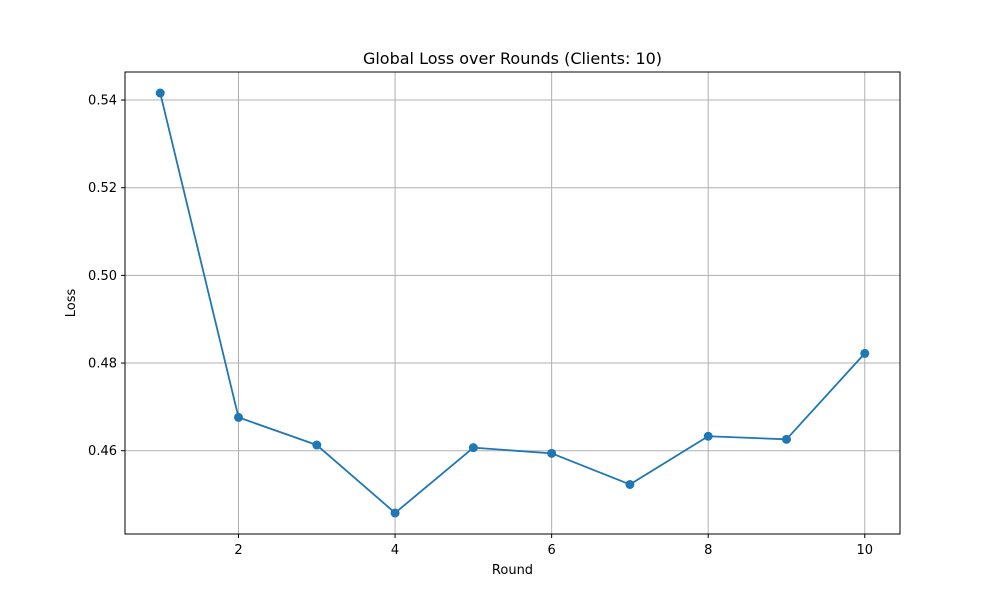 Image resolution: width=1000 pixels, height=604 pixels. Describe the element at coordinates (864, 550) in the screenshot. I see `x-tick-label: 10` at that location.